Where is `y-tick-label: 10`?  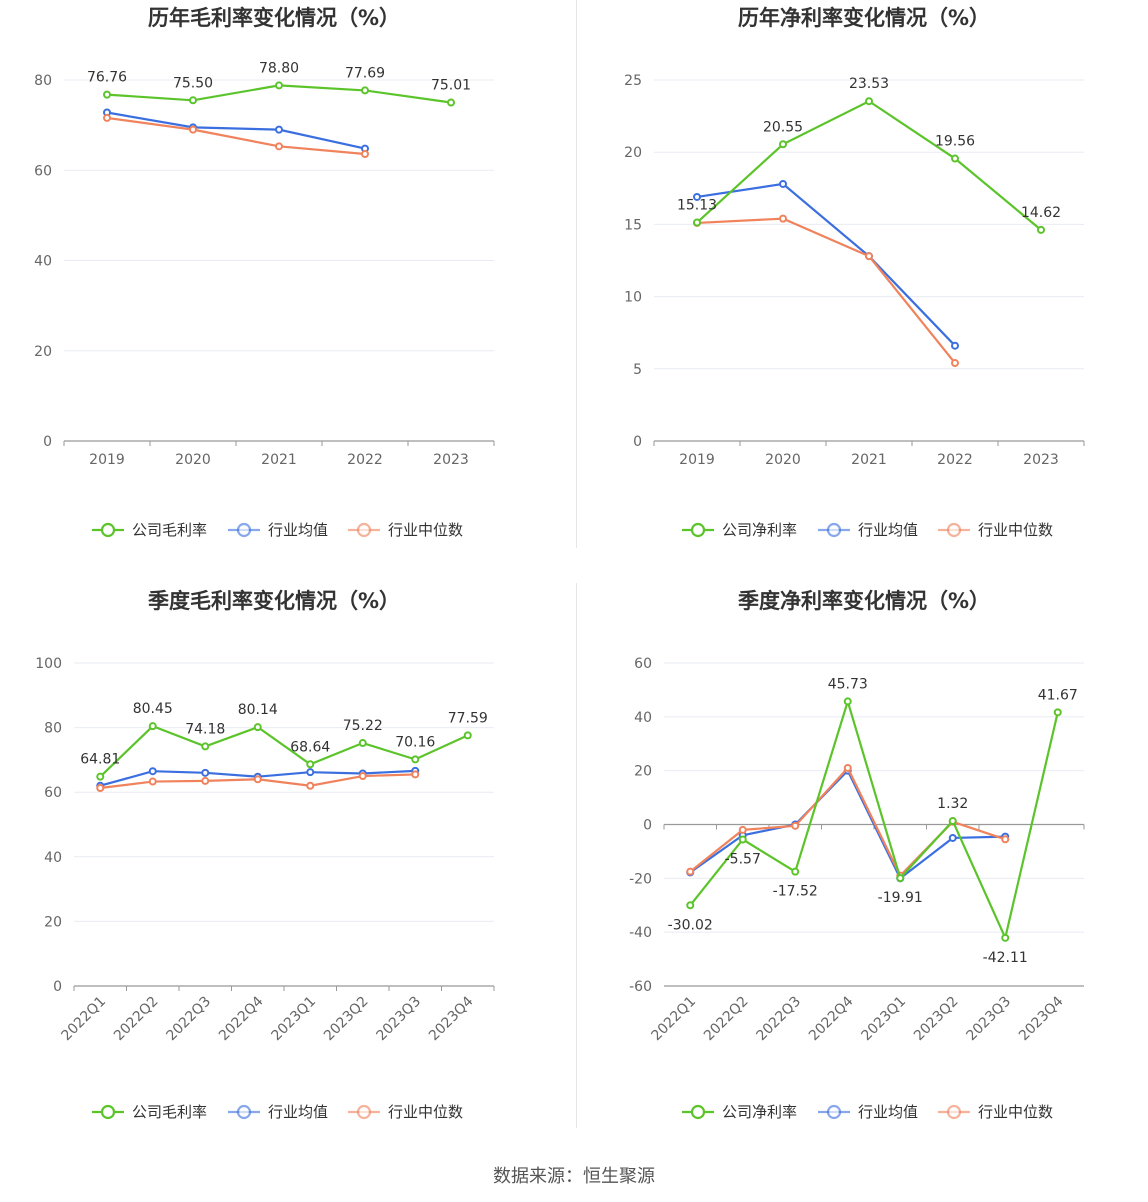 y-tick-label: 10 is located at coordinates (633, 298).